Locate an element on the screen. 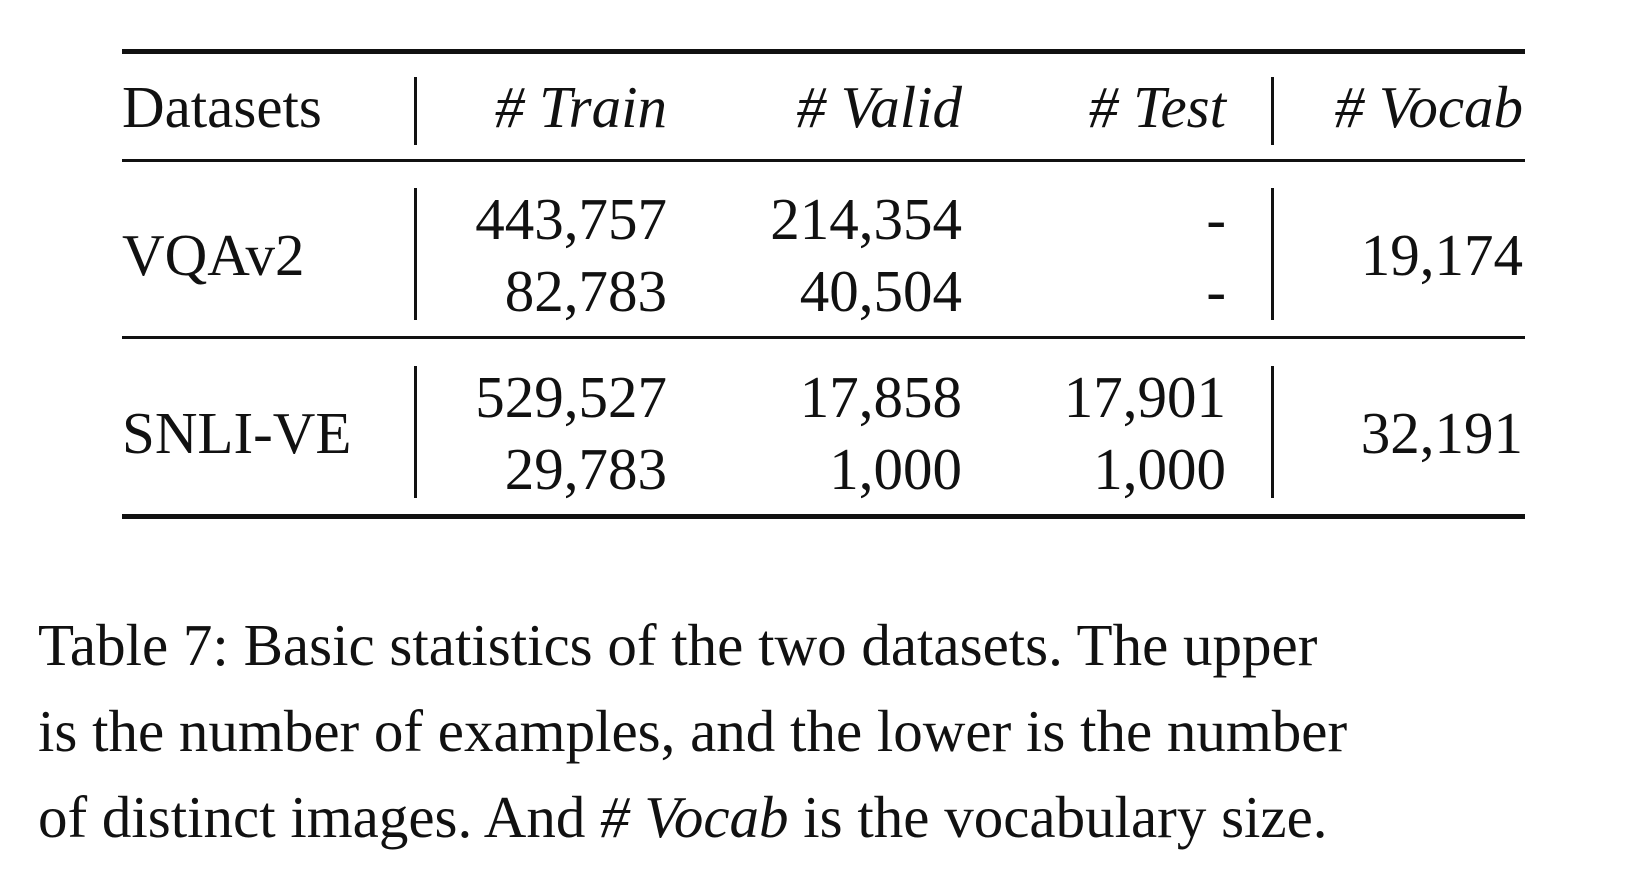 Image resolution: width=1627 pixels, height=881 pixels. vocab-size: 32,191 is located at coordinates (1441, 433).